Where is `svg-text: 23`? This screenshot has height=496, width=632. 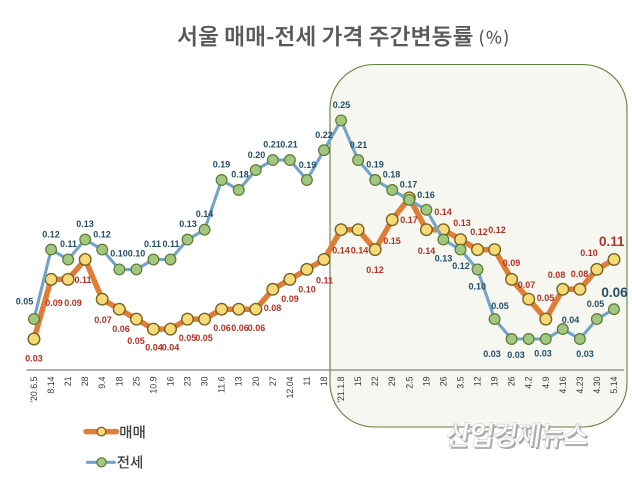 svg-text: 23 is located at coordinates (188, 381).